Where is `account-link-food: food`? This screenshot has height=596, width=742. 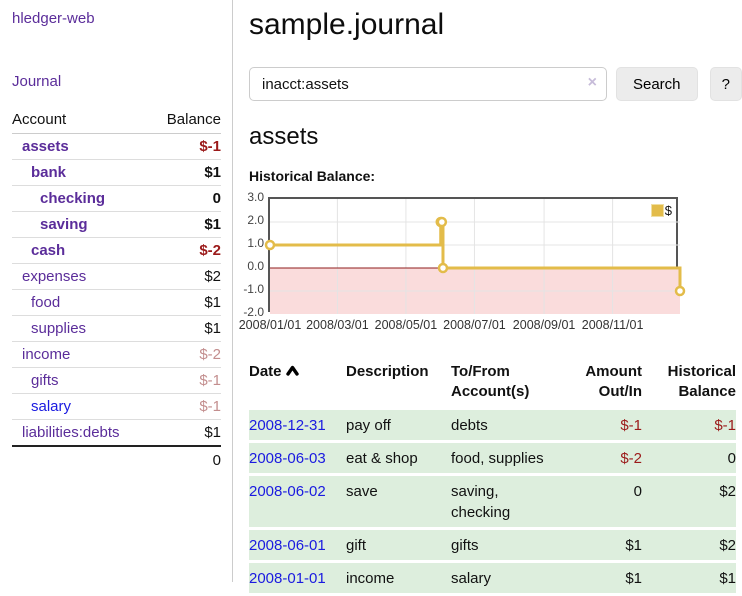 account-link-food: food is located at coordinates (46, 302).